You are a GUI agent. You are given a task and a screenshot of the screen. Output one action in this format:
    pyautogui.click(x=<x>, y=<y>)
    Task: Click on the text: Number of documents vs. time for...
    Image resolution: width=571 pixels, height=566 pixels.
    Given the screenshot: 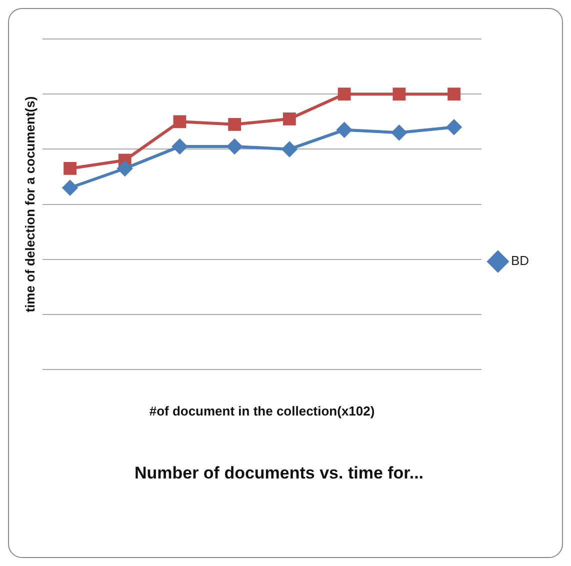 What is the action you would take?
    pyautogui.click(x=279, y=472)
    